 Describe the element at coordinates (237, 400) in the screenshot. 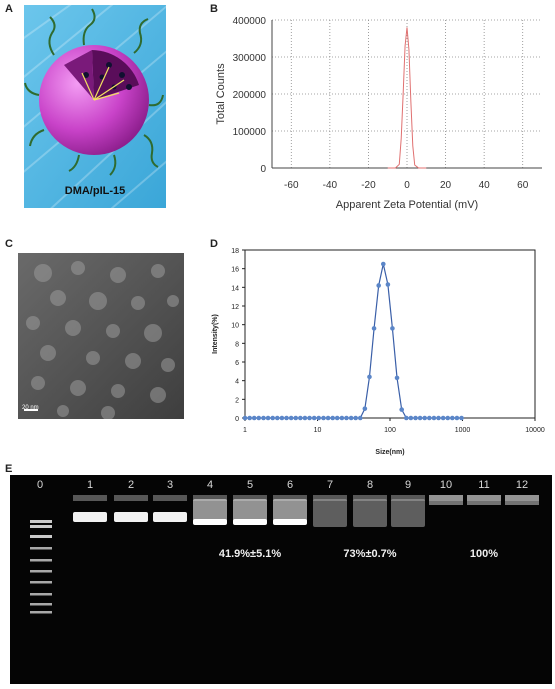

I see `y-tick-label: 2` at that location.